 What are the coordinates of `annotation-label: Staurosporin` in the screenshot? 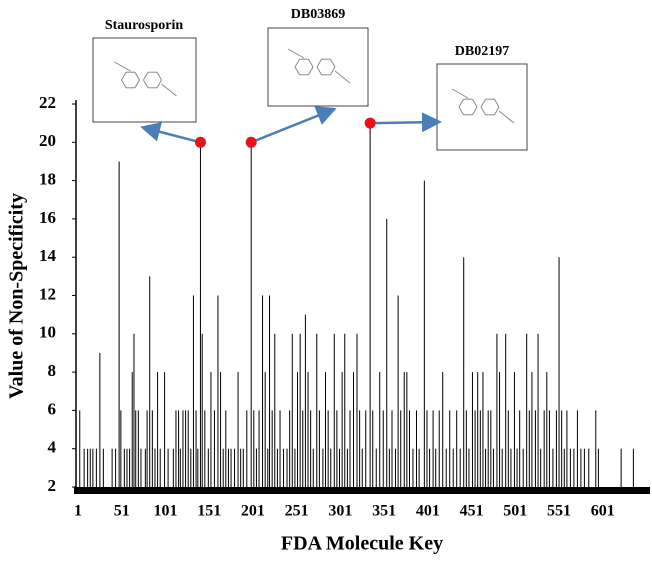 It's located at (144, 25).